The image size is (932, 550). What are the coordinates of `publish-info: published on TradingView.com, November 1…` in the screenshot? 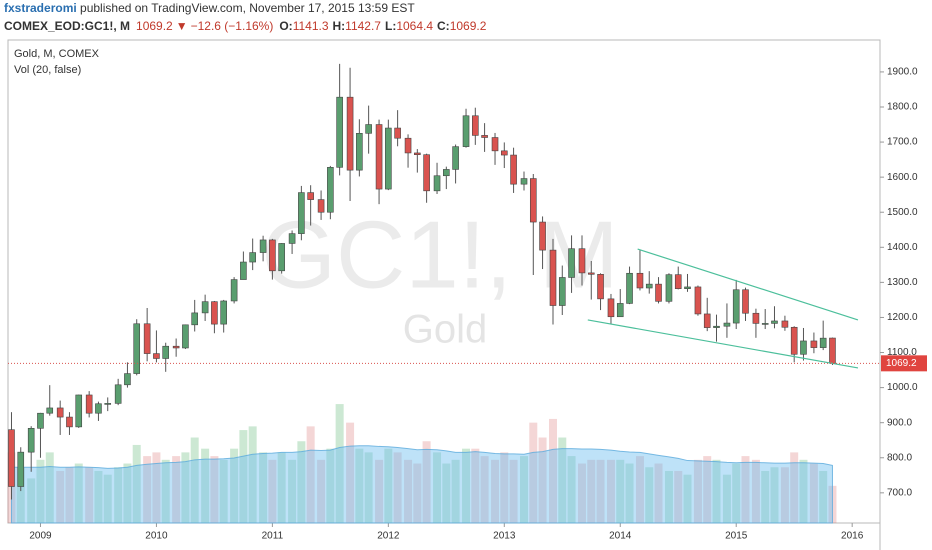 It's located at (246, 8).